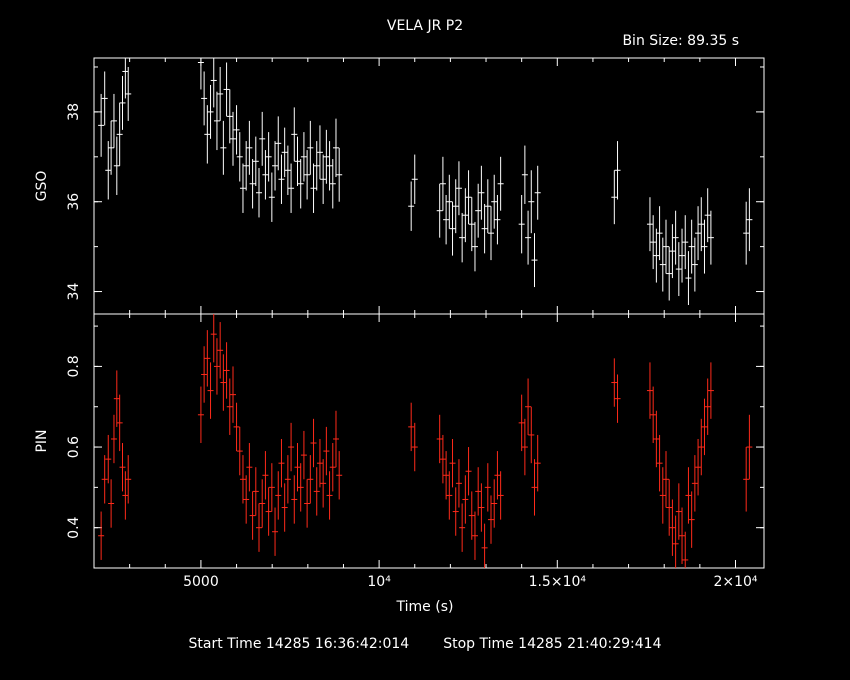 The width and height of the screenshot is (850, 680). I want to click on gso-axis-label: GSO, so click(42, 186).